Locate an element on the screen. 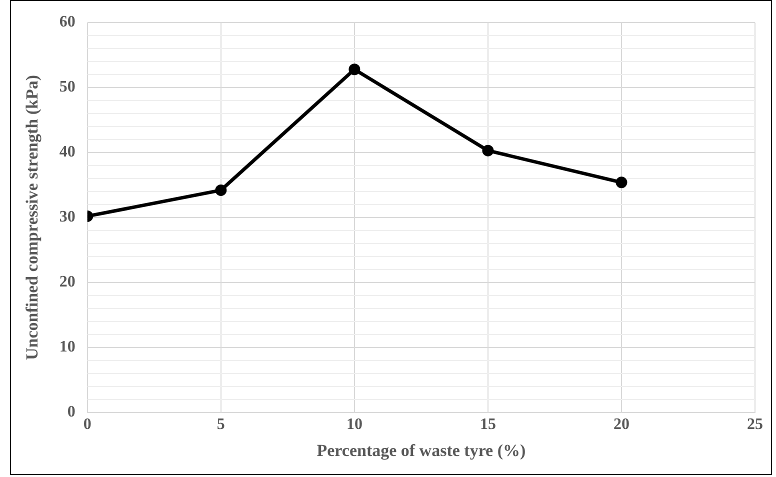  y-tick-label: 40 is located at coordinates (67, 152).